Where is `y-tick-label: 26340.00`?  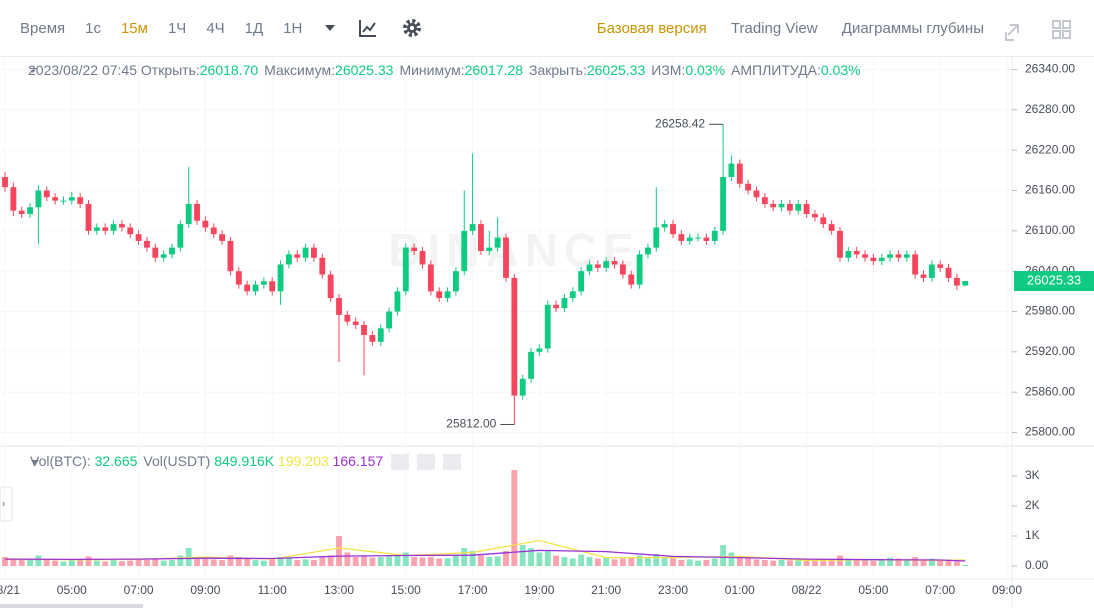
y-tick-label: 26340.00 is located at coordinates (1050, 69).